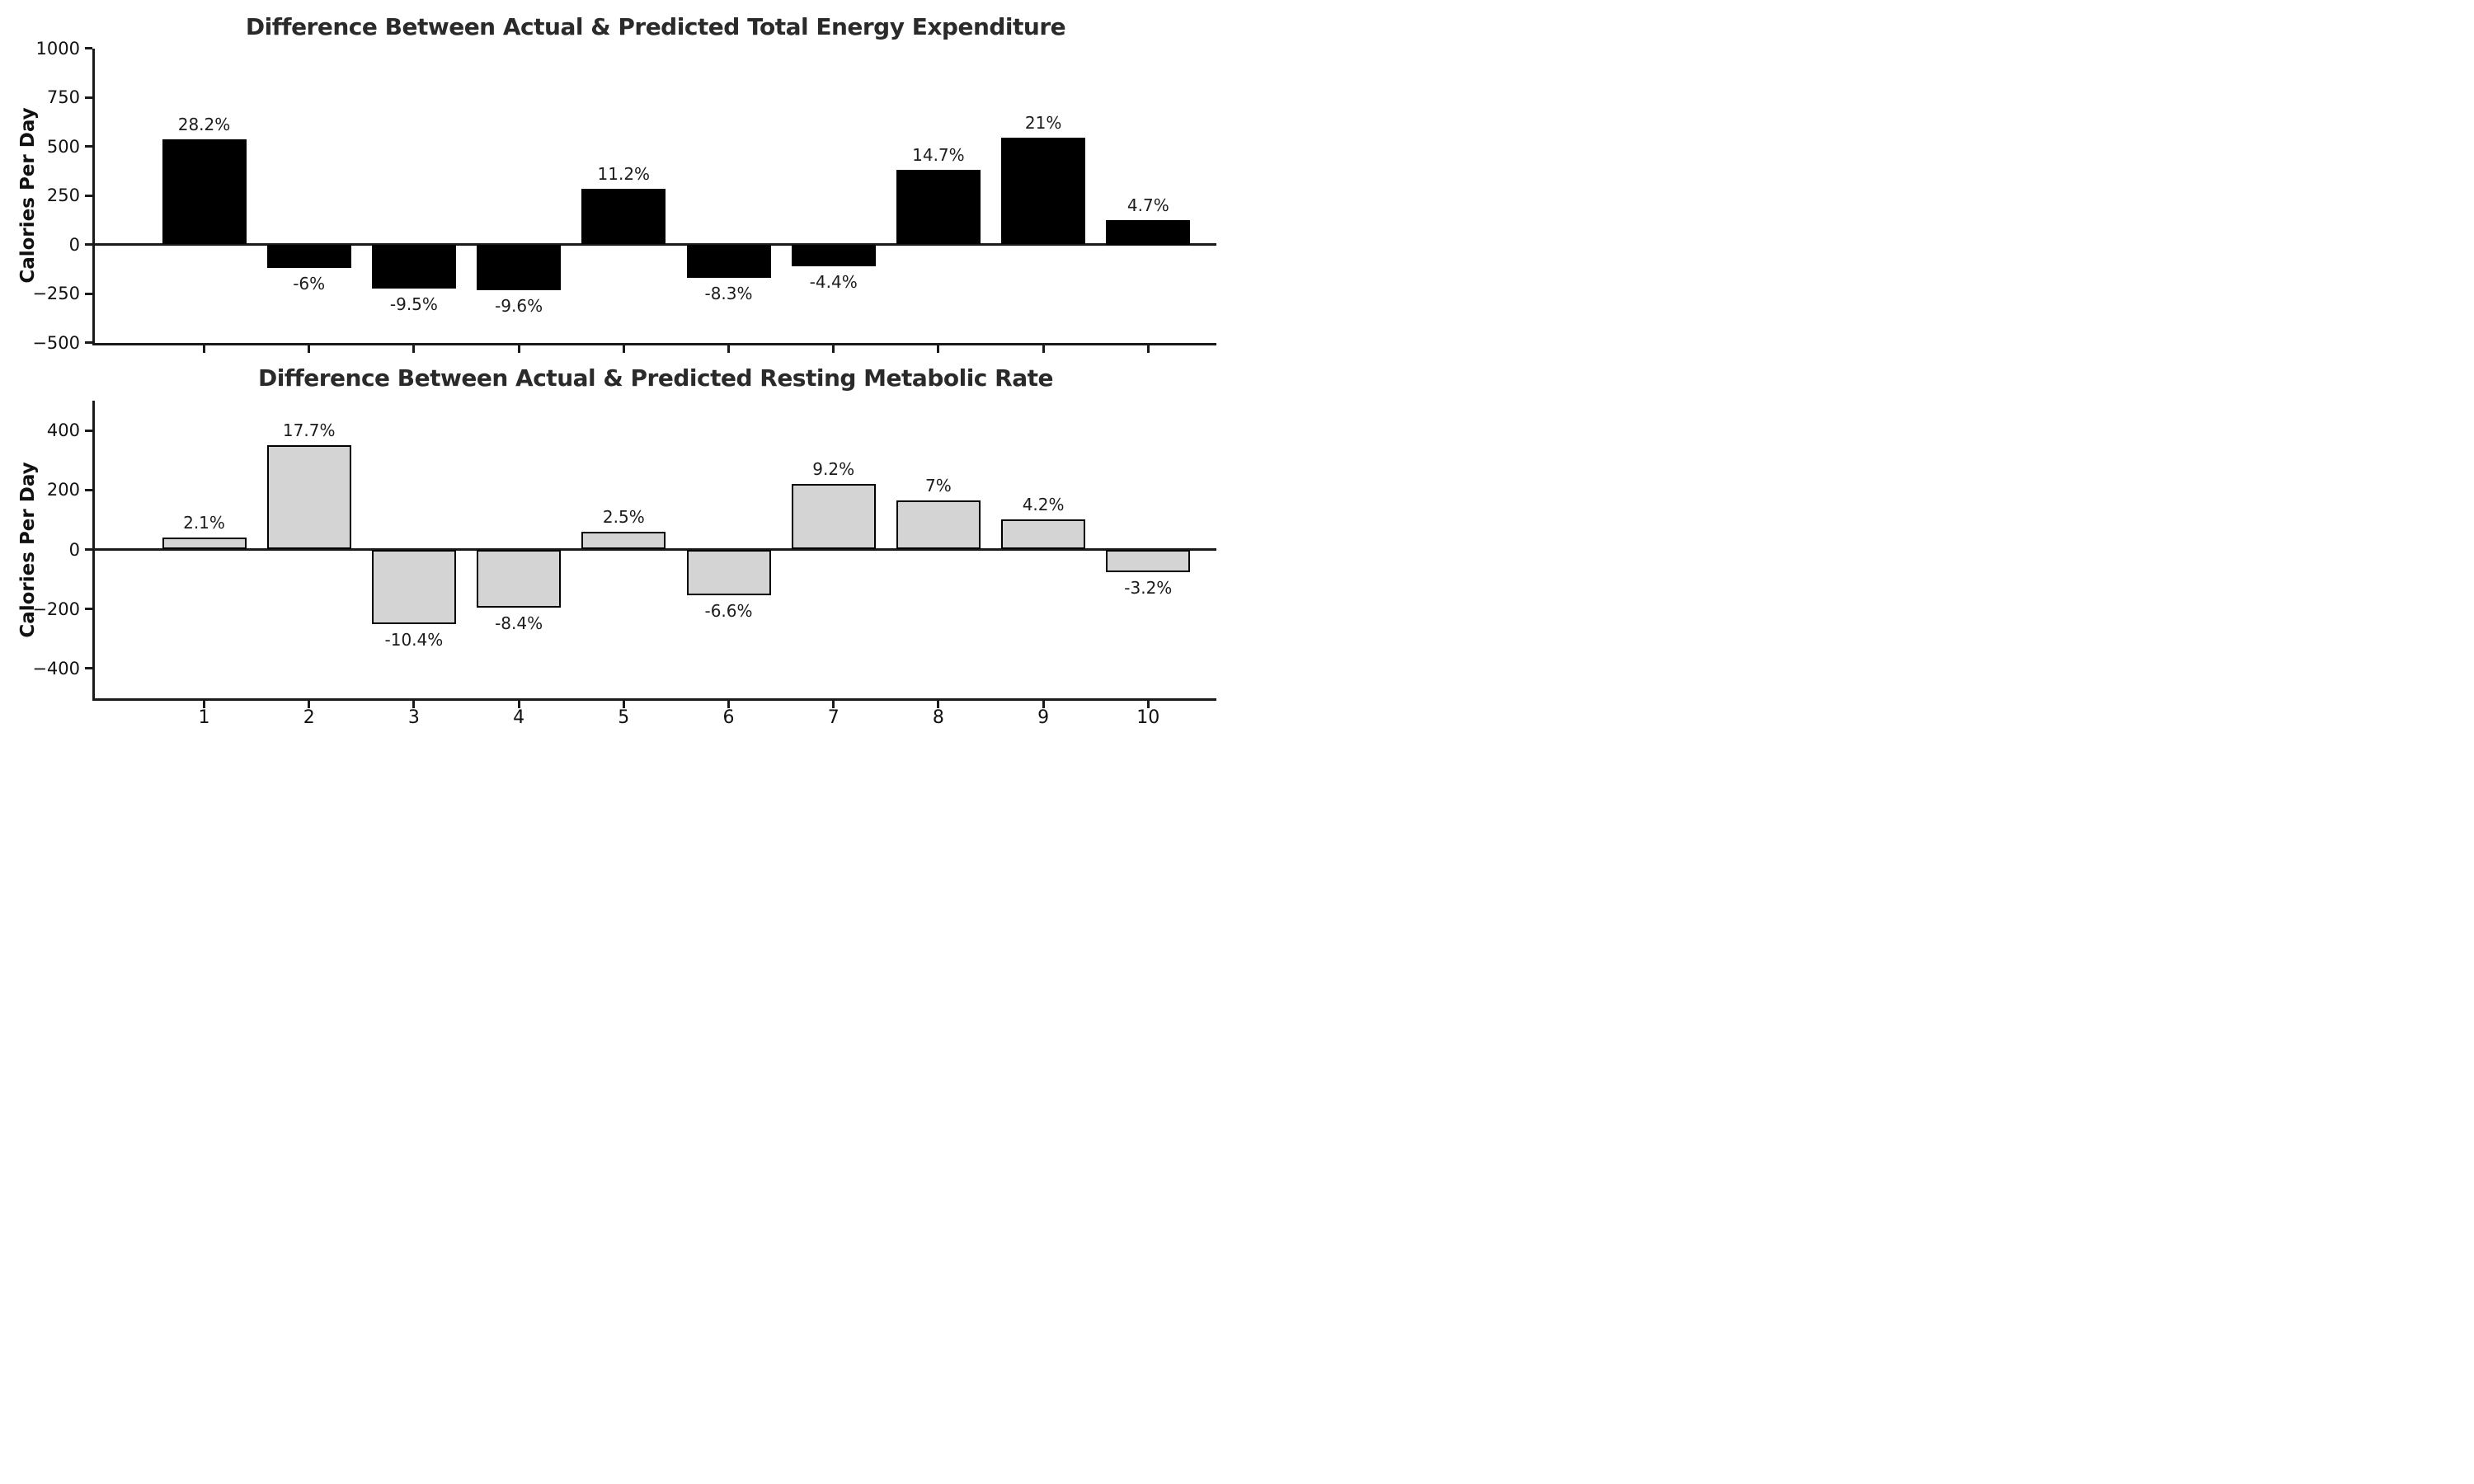  What do you see at coordinates (414, 639) in the screenshot?
I see `bar-value-label: -10.4%` at bounding box center [414, 639].